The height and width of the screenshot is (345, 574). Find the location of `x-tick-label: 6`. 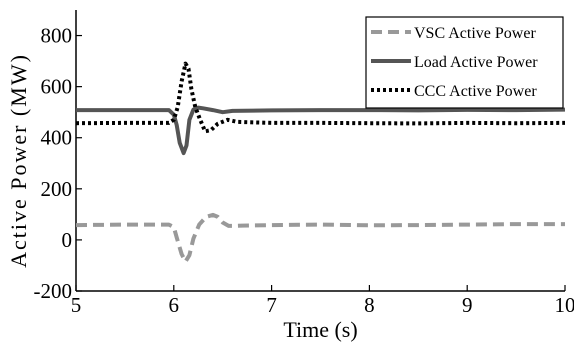

x-tick-label: 6 is located at coordinates (174, 305).